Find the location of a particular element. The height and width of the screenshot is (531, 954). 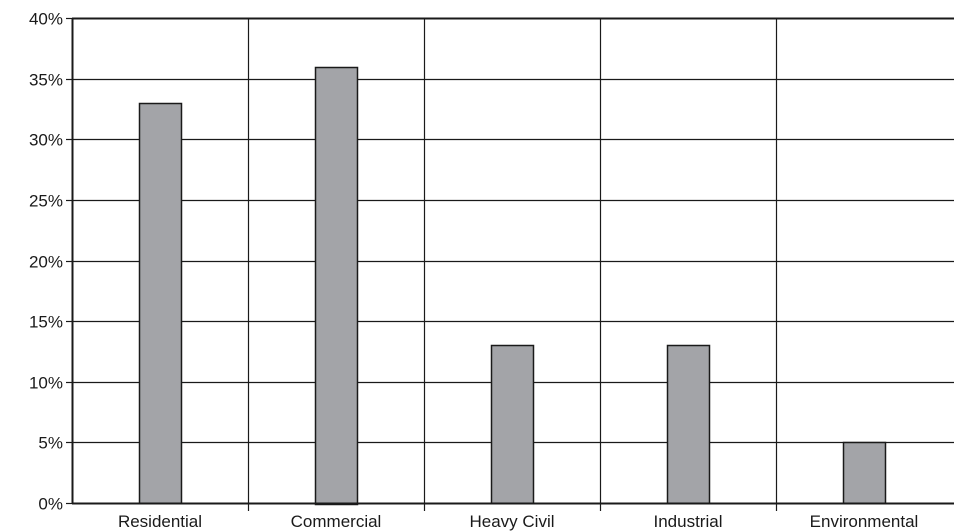

bar-environmental is located at coordinates (864, 473).